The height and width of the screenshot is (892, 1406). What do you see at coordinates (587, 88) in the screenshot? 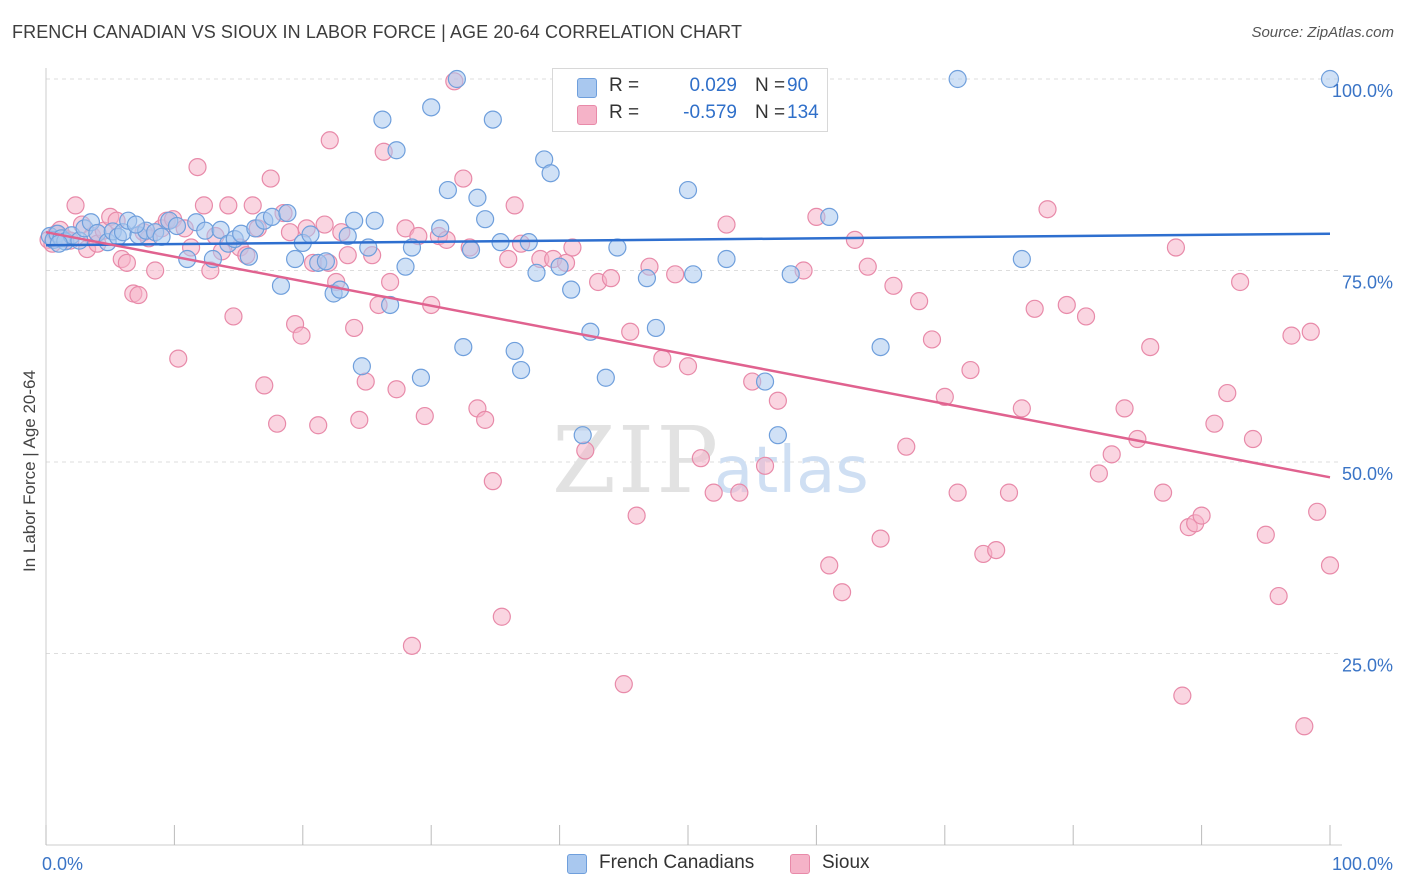
I see `legend-swatch-blue` at bounding box center [587, 88].